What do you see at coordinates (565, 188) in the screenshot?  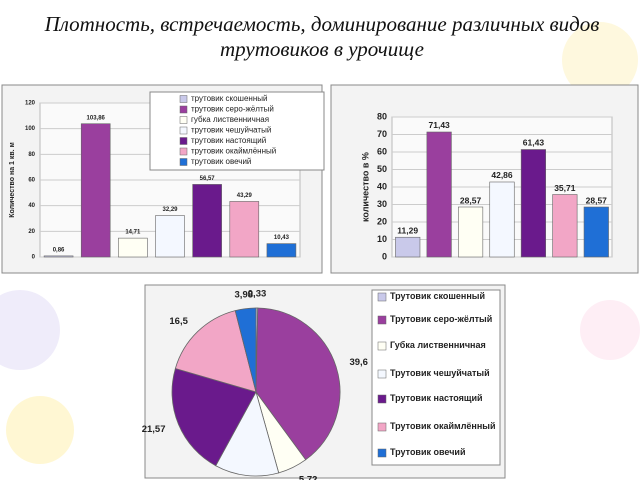 I see `value-label: 35,71` at bounding box center [565, 188].